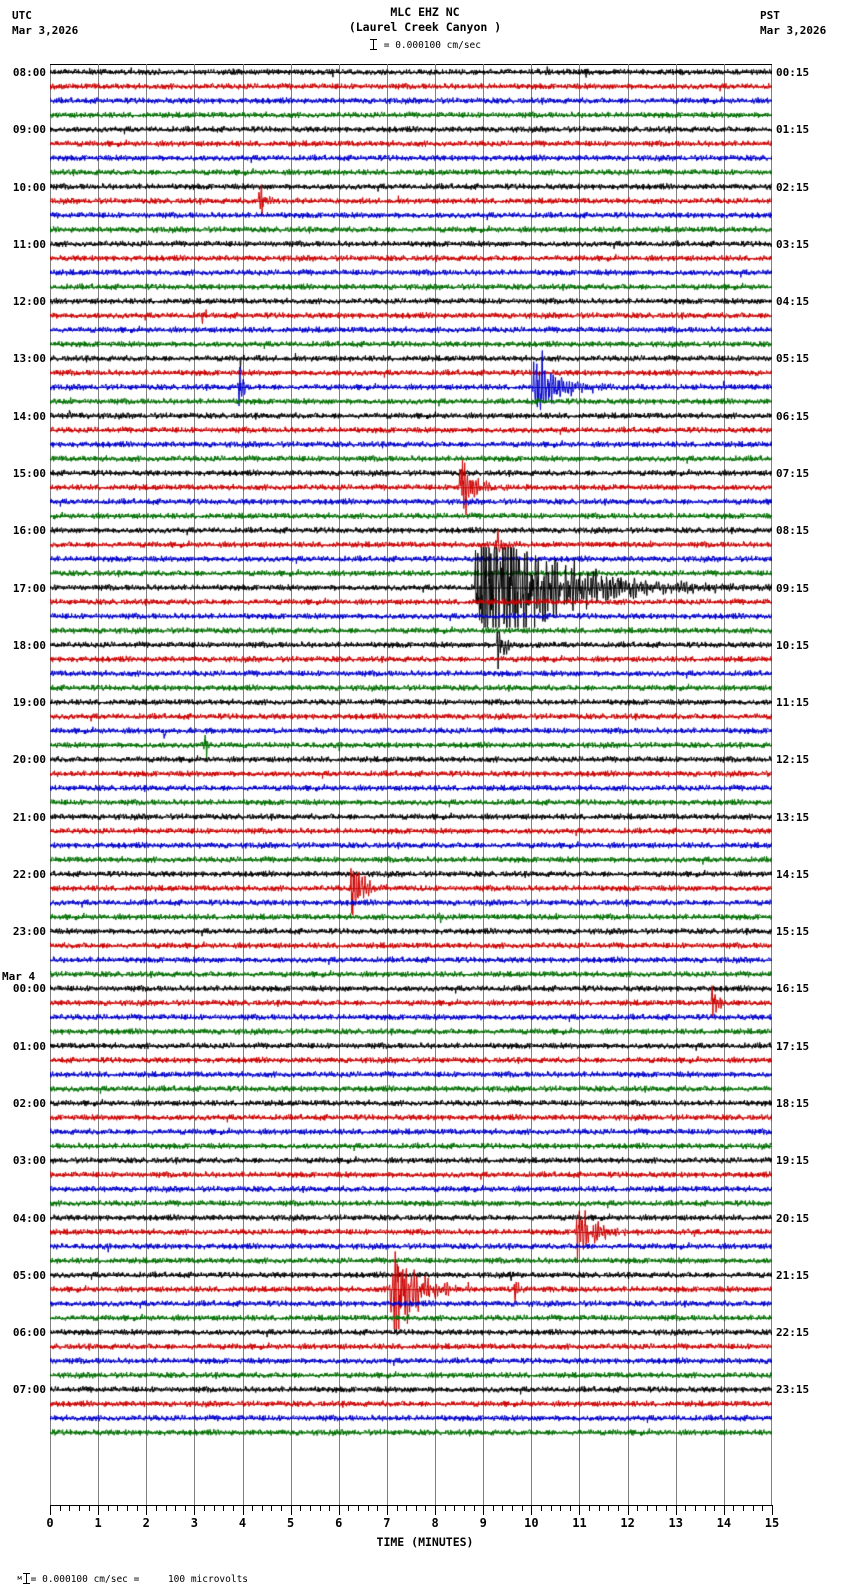 This screenshot has height=1585, width=850. Describe the element at coordinates (425, 44) in the screenshot. I see `header-scale-row: = 0.000100 cm/sec` at that location.